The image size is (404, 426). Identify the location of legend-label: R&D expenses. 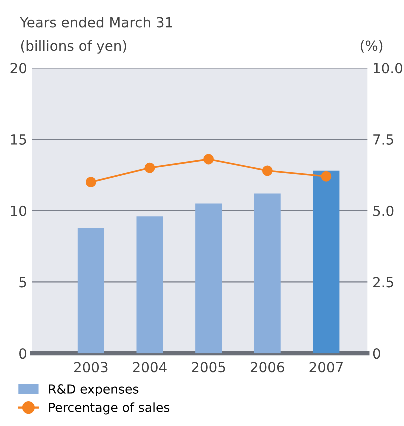
(94, 390).